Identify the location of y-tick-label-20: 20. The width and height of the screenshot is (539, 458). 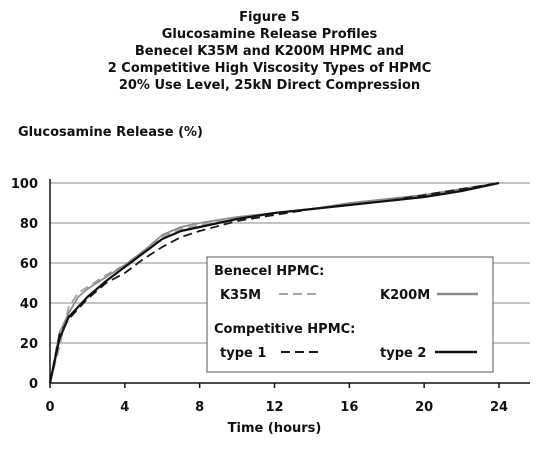
(29, 344).